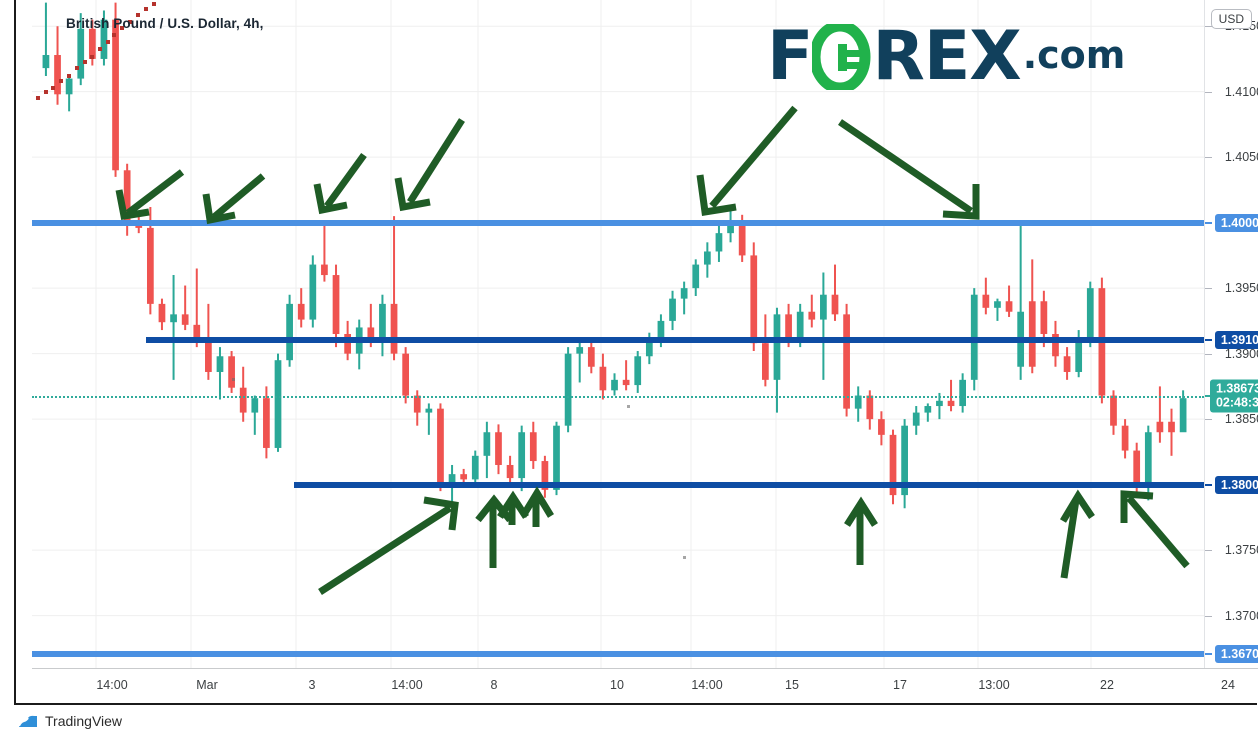 This screenshot has width=1258, height=744. What do you see at coordinates (207, 685) in the screenshot?
I see `time-tick-label: Mar` at bounding box center [207, 685].